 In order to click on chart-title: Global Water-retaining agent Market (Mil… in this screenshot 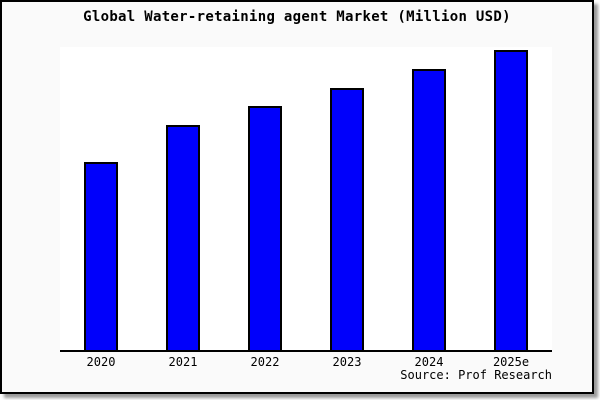, I will do `click(297, 17)`.